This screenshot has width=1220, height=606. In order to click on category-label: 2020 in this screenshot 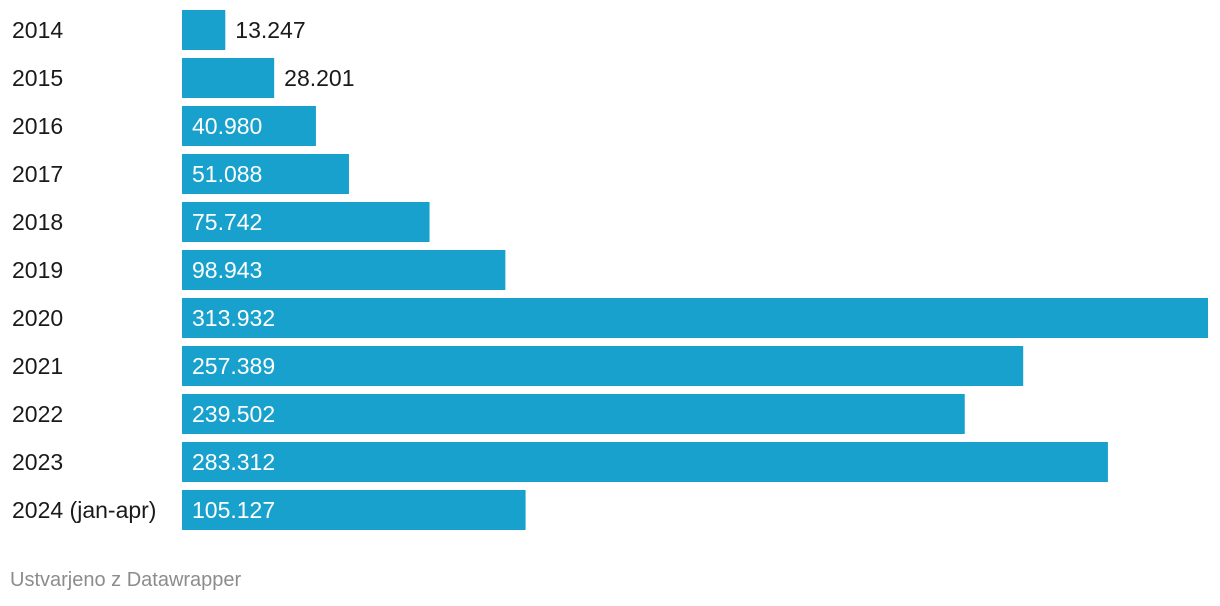, I will do `click(37, 318)`.